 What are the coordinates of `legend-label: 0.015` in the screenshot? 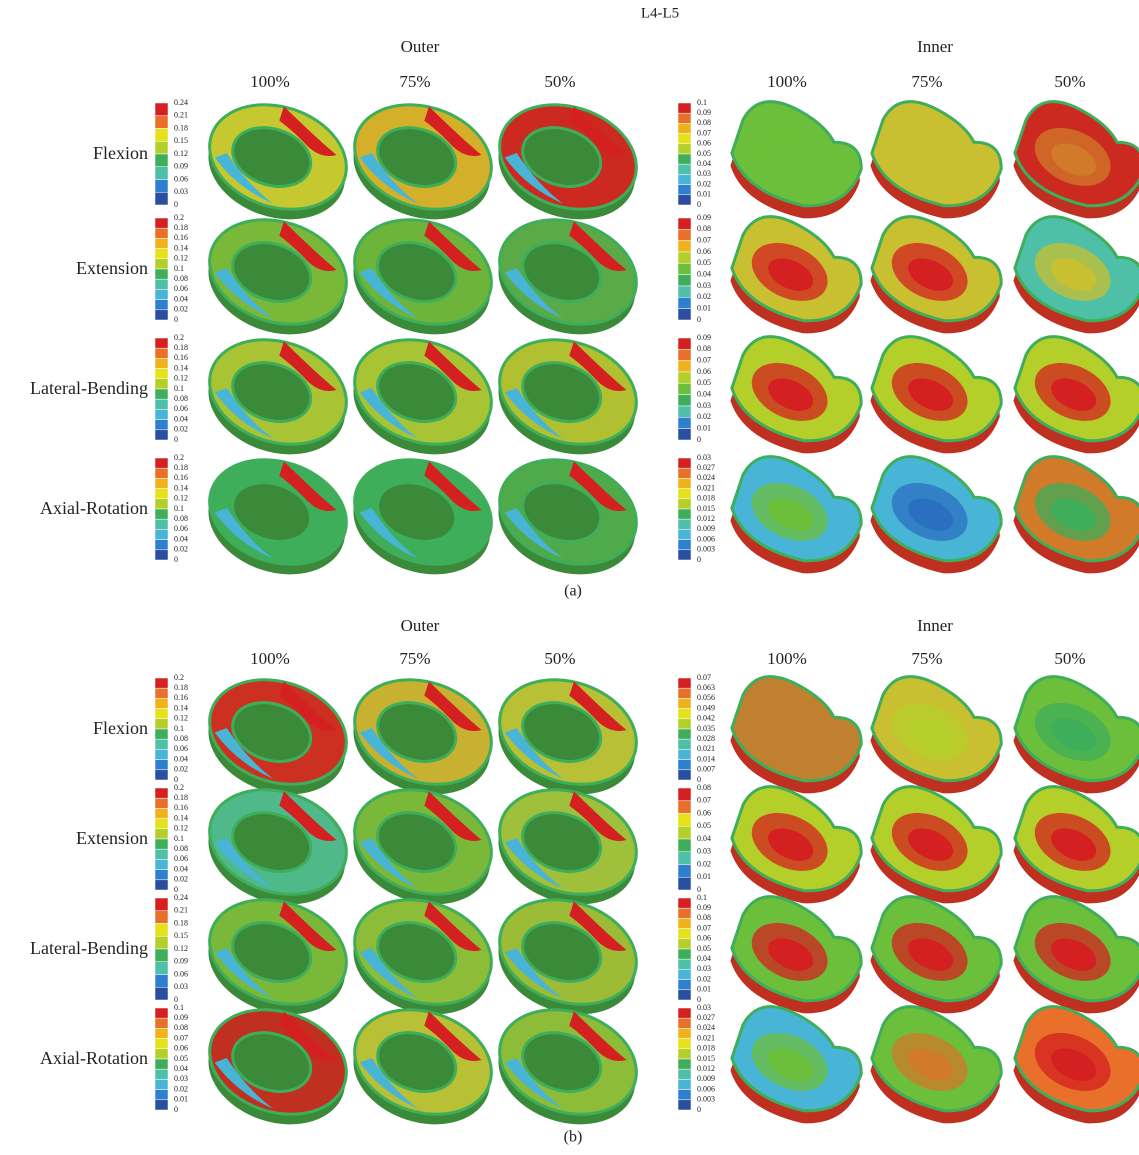 It's located at (706, 508).